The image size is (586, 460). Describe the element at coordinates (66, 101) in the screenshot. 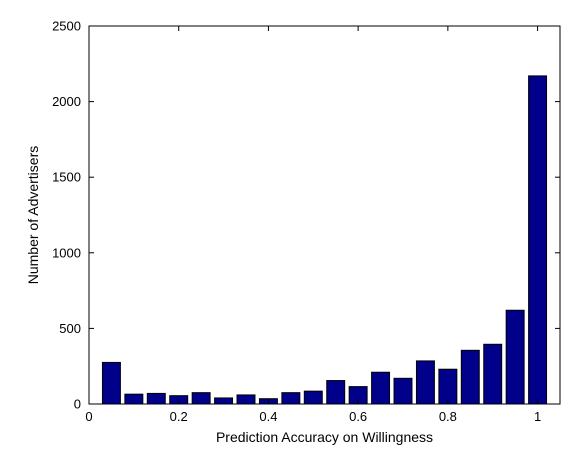

I see `y-tick-label: 2000` at that location.